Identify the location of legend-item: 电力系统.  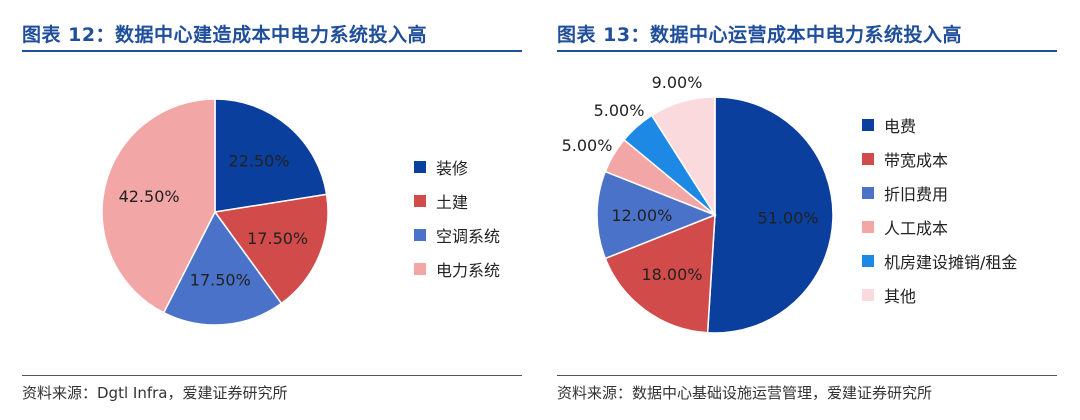
(457, 269).